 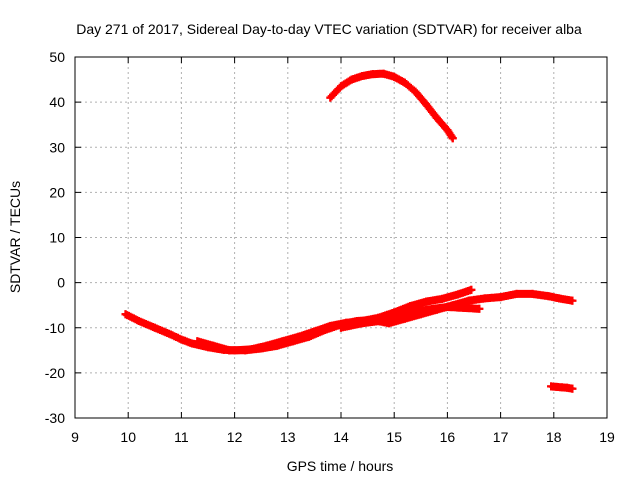 What do you see at coordinates (128, 437) in the screenshot?
I see `x-tick-label: 10` at bounding box center [128, 437].